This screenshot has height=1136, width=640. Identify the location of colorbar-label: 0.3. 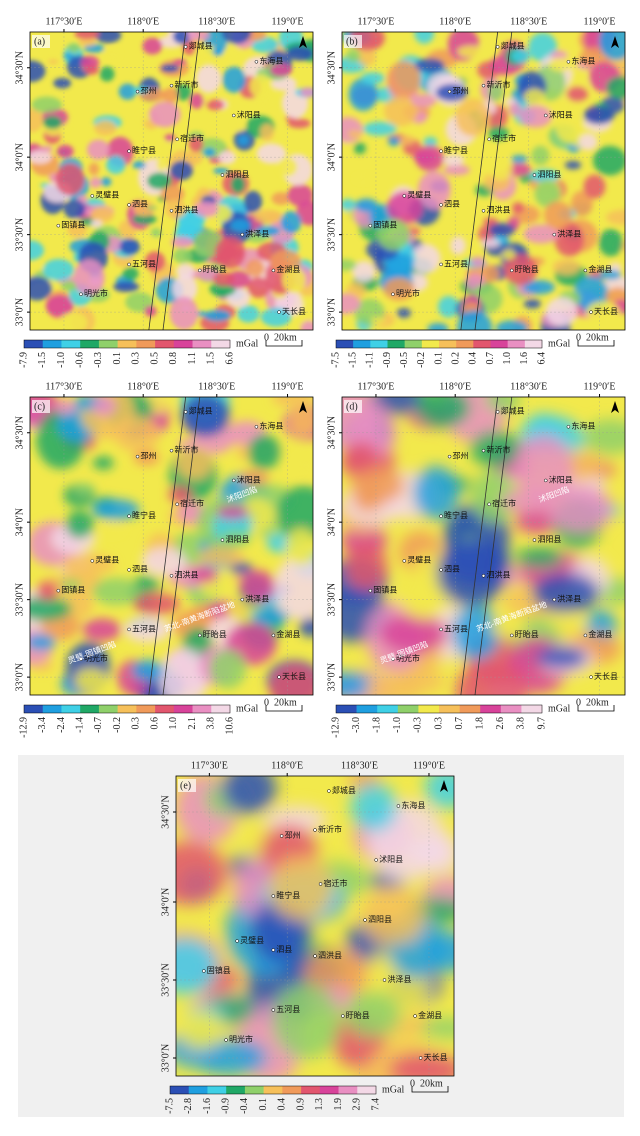
(136, 723).